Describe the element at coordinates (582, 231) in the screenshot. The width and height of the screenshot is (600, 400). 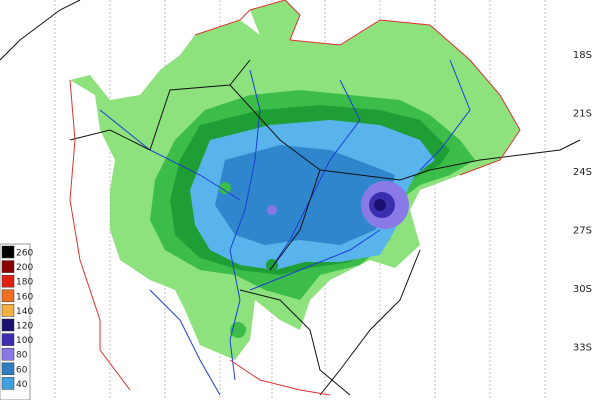
I see `lat-label: 27S` at that location.